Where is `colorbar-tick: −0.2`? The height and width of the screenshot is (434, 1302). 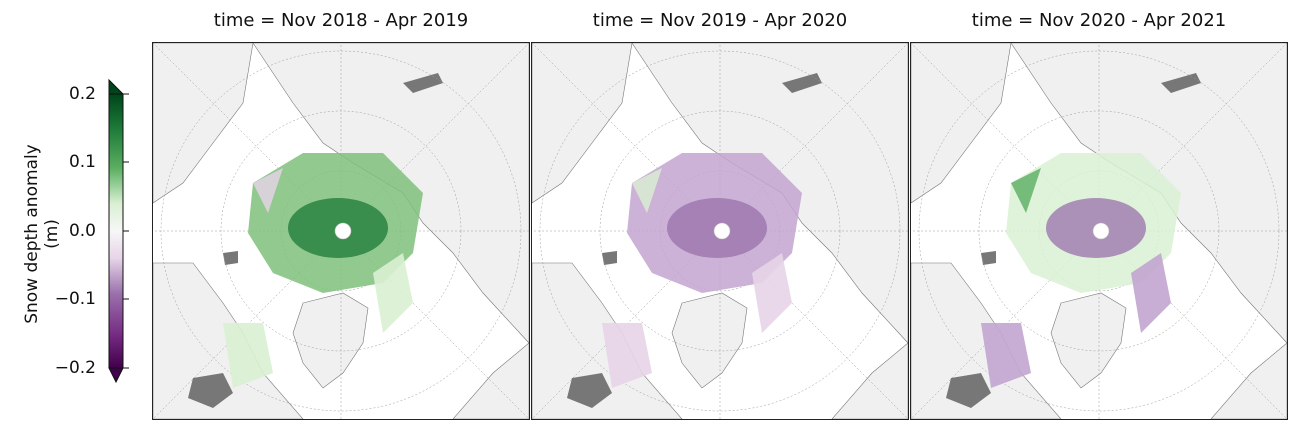 colorbar-tick: −0.2 is located at coordinates (75, 368).